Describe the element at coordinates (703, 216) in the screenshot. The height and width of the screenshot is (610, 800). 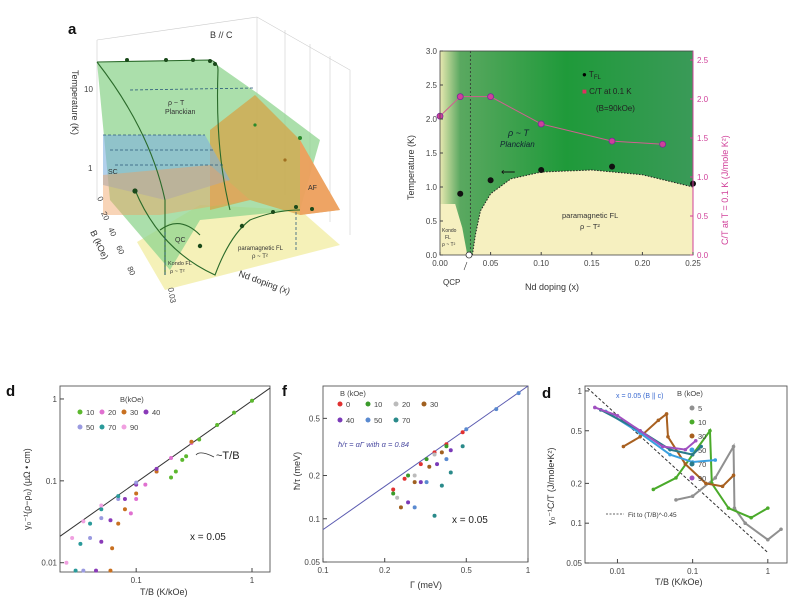
I see `y2-tick-label: 0.5` at that location.